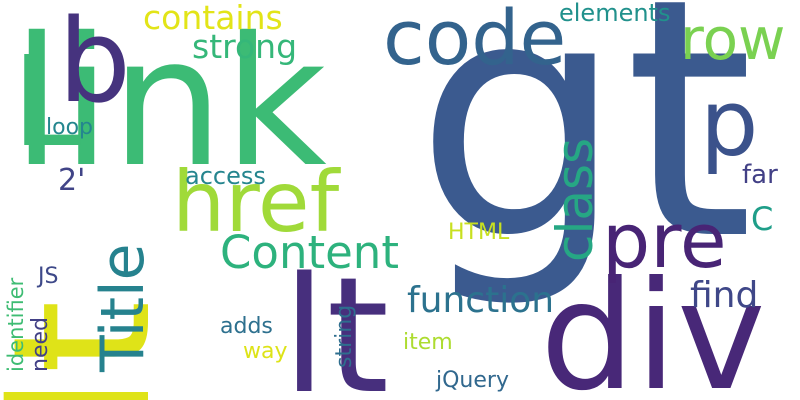 The height and width of the screenshot is (400, 800). What do you see at coordinates (481, 300) in the screenshot?
I see `word-function: function` at bounding box center [481, 300].